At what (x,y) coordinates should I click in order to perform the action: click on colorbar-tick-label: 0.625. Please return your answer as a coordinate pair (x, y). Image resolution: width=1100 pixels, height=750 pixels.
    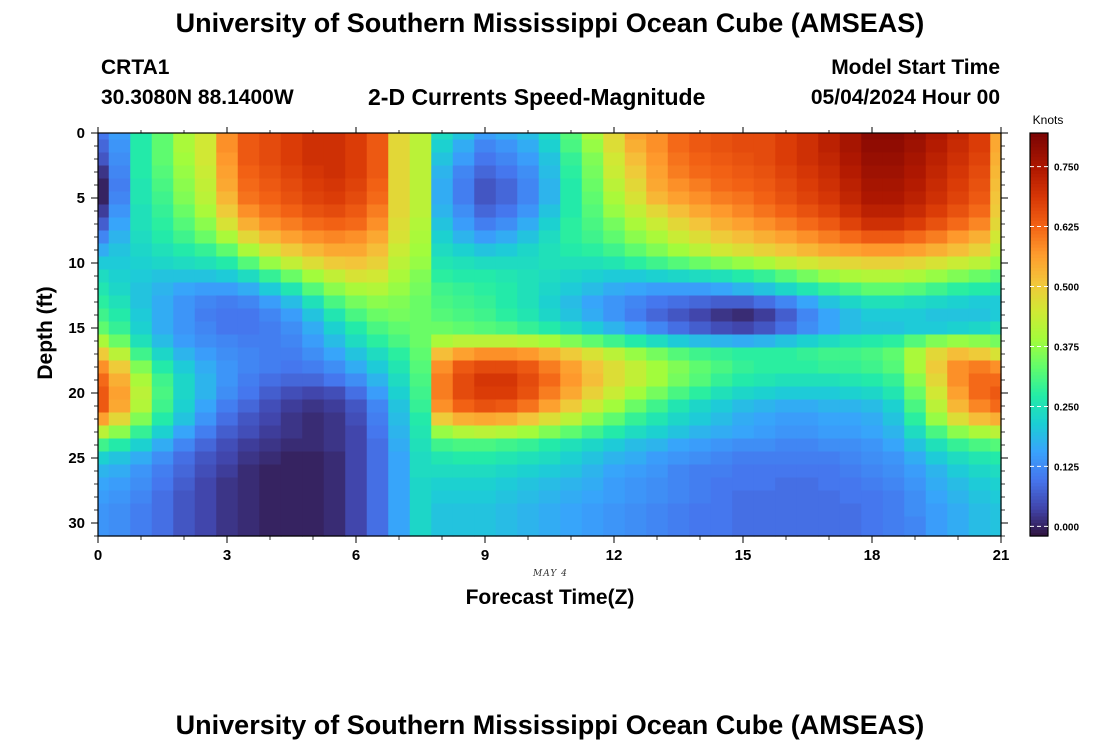
    Looking at the image, I should click on (1066, 228).